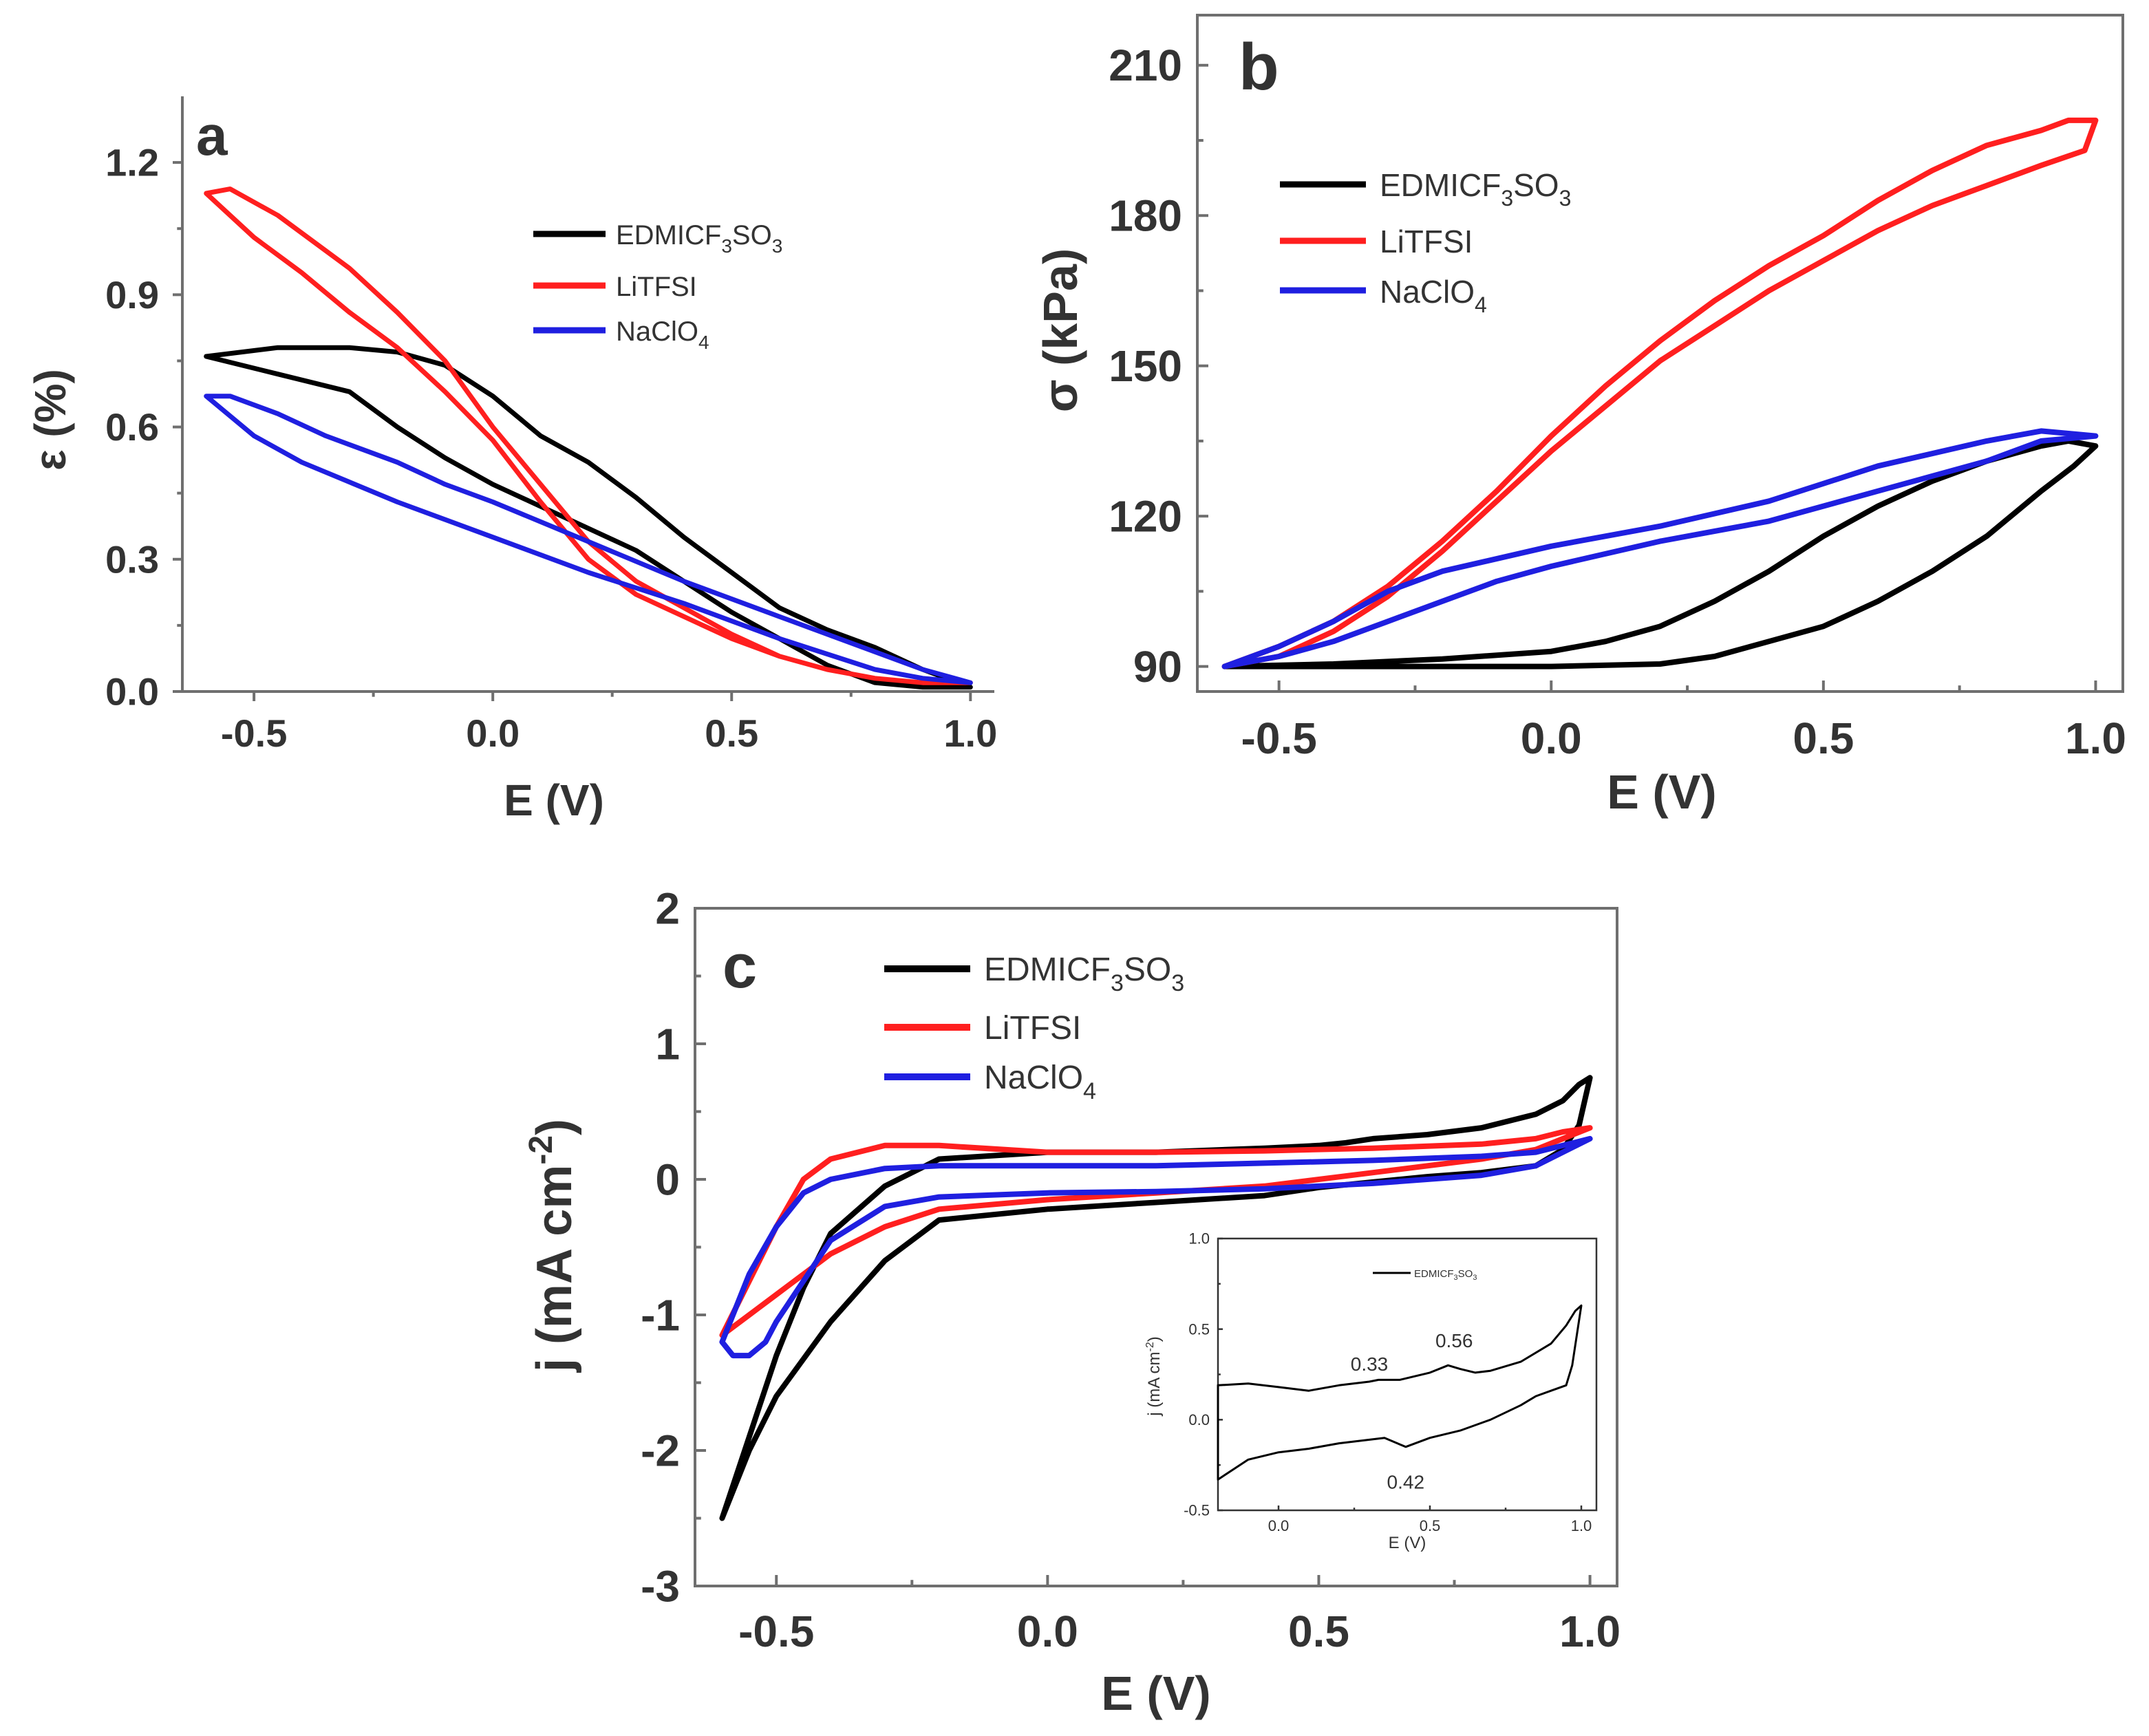 This screenshot has width=2149, height=1736. I want to click on panel-b-letter: b, so click(1259, 67).